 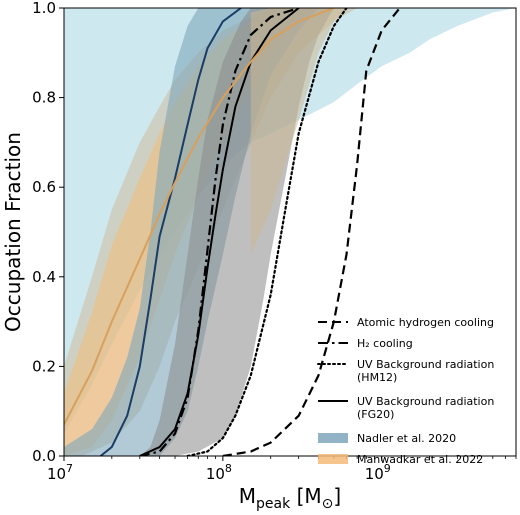 What do you see at coordinates (44, 187) in the screenshot?
I see `y-tick-label: 0.6` at bounding box center [44, 187].